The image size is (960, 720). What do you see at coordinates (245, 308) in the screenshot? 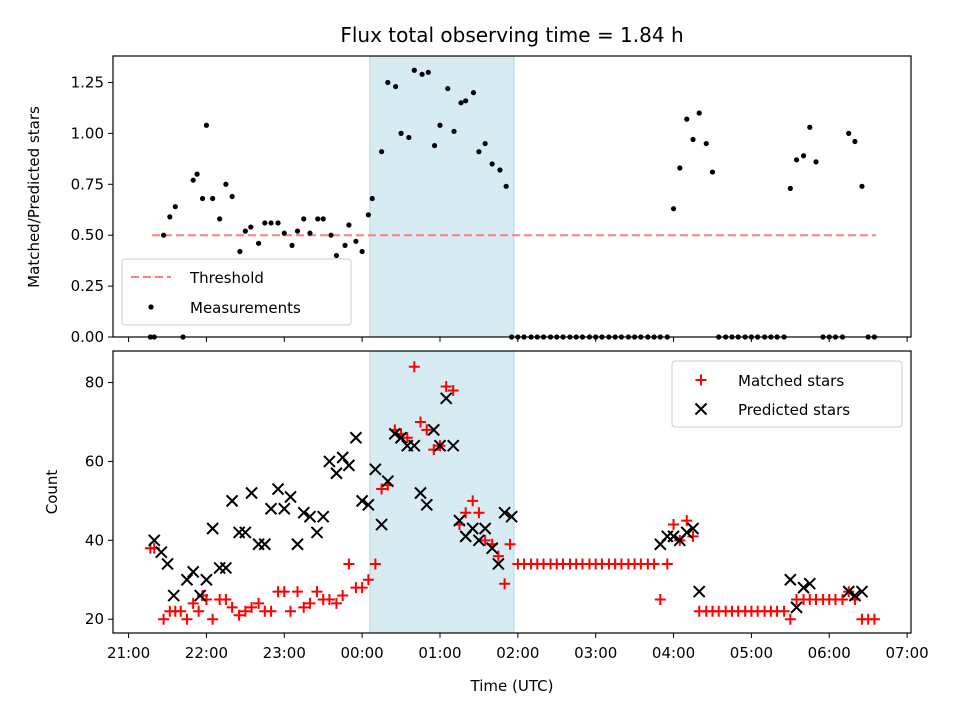
I see `legend-measurements-label: Measurements` at bounding box center [245, 308].